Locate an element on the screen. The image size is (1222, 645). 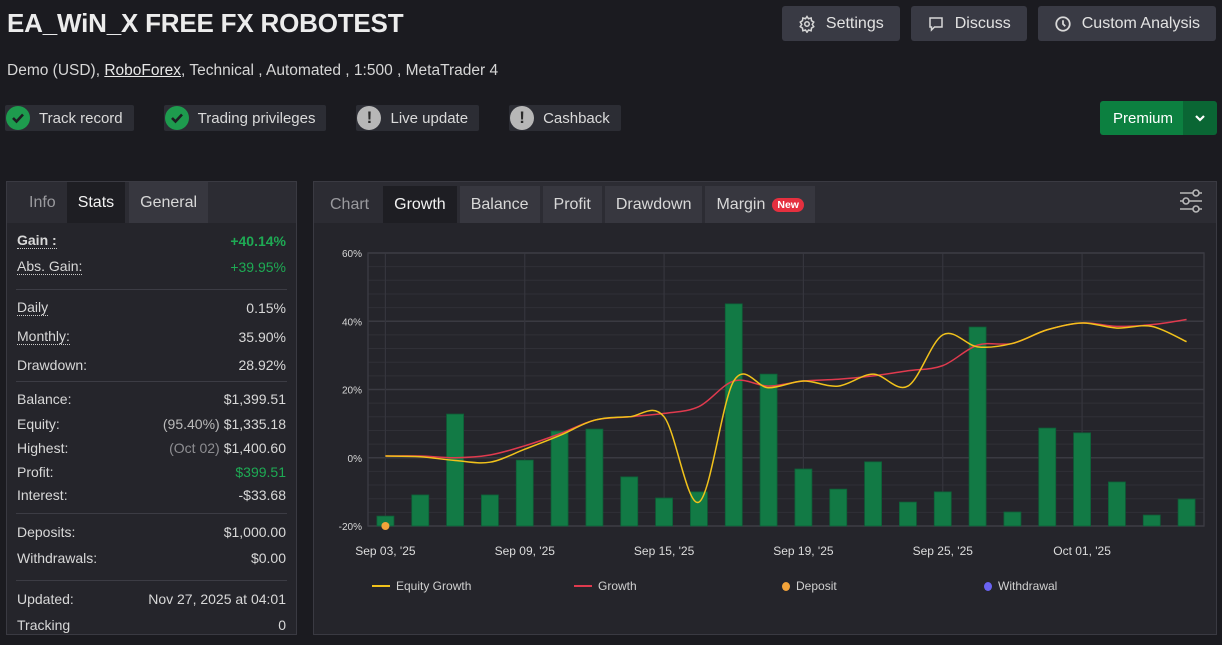
custom-analysis-label: Custom Analysis is located at coordinates (1140, 23).